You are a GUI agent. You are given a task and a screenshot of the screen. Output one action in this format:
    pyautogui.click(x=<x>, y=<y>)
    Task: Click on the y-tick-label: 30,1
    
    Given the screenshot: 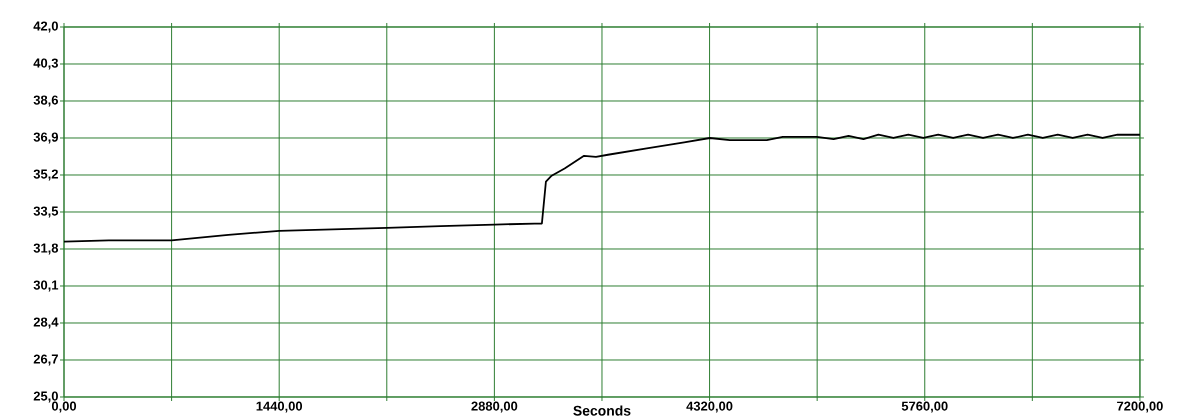 What is the action you would take?
    pyautogui.click(x=46, y=286)
    